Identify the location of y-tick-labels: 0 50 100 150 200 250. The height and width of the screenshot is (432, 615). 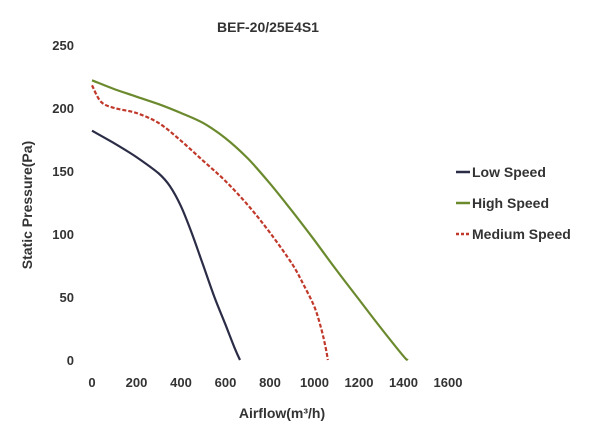
(63, 203).